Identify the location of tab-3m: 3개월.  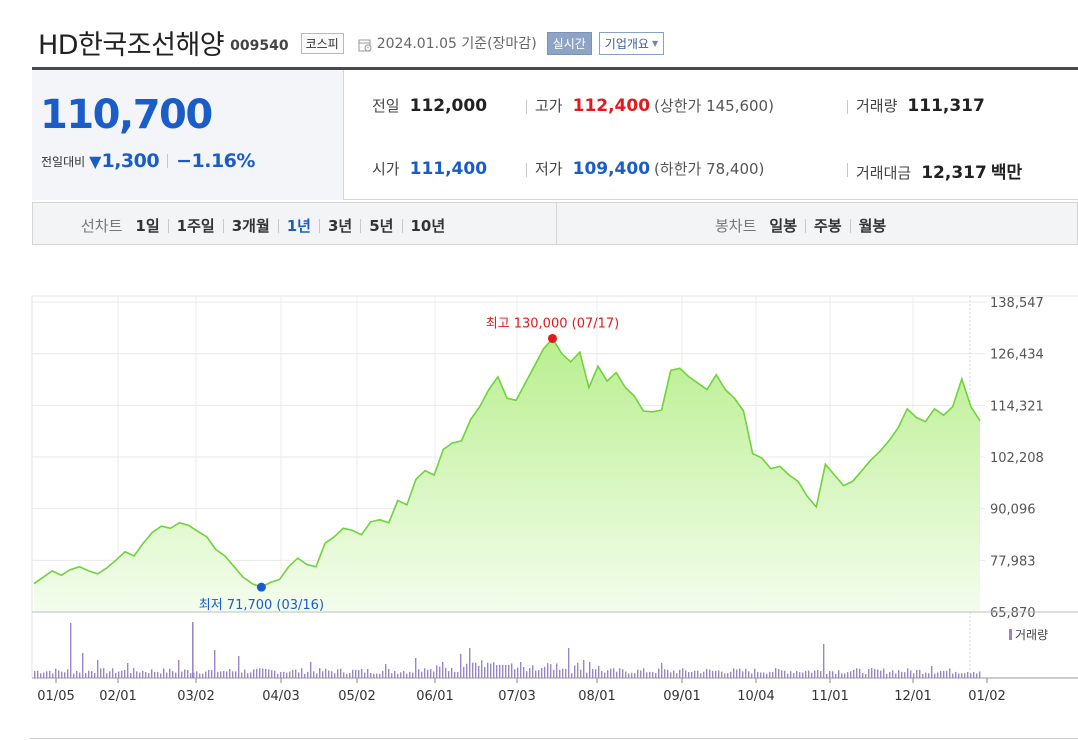
(250, 225).